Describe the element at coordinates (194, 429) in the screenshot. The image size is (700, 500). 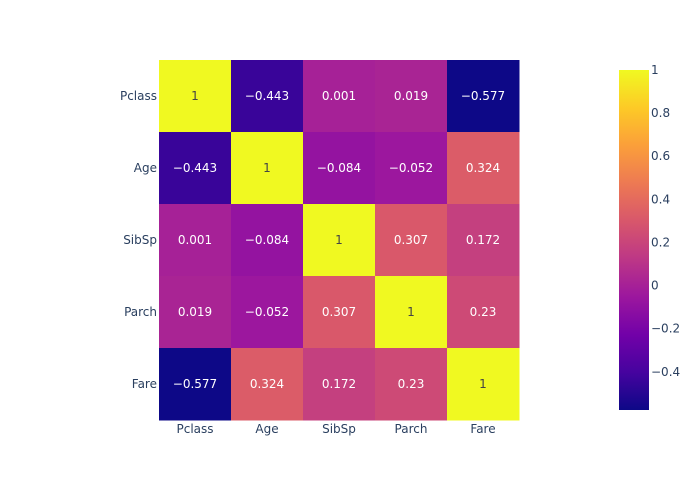
I see `x-axis-tick-label: Pclass` at that location.